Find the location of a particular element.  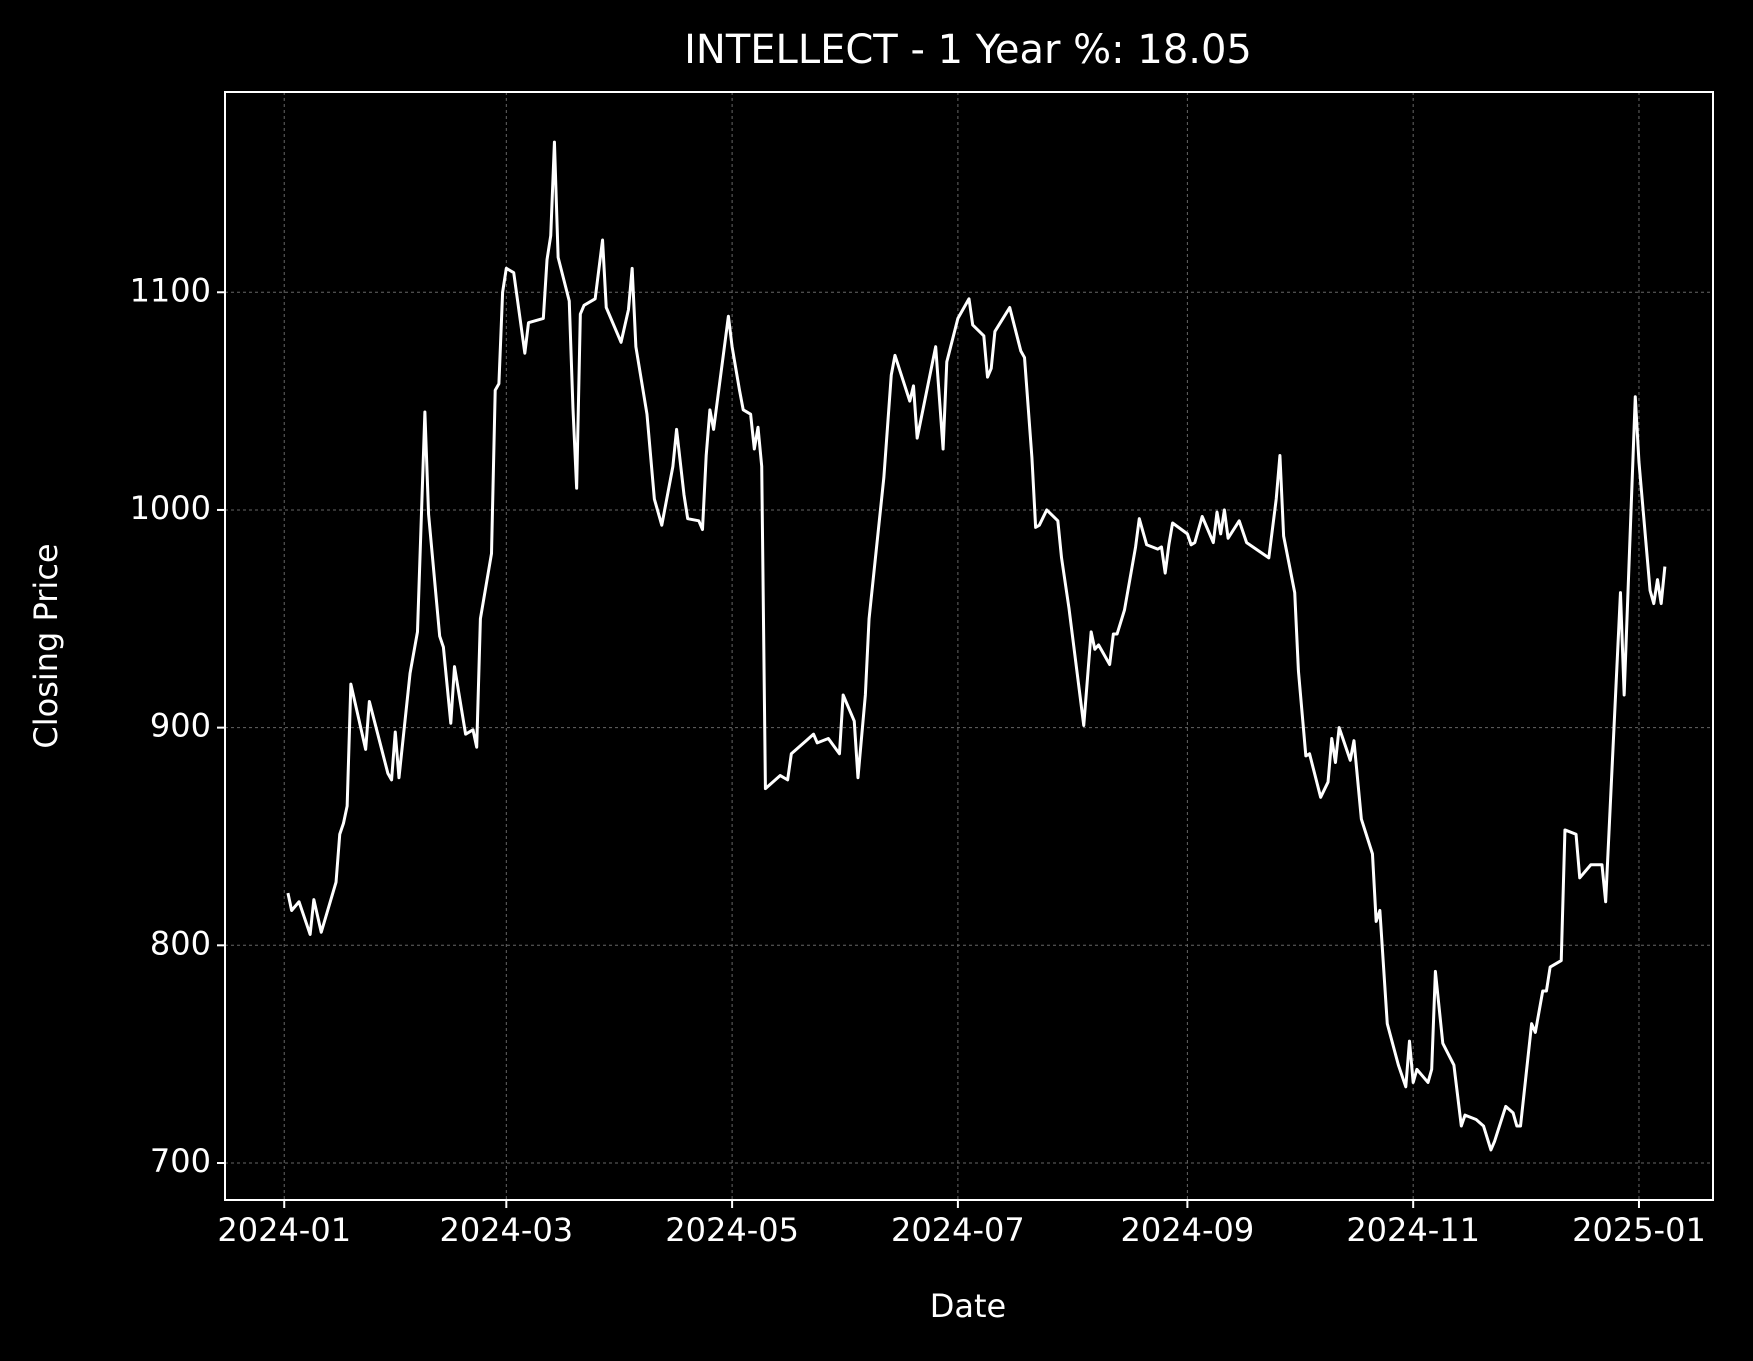

y-tick-label: 1100 is located at coordinates (170, 290).